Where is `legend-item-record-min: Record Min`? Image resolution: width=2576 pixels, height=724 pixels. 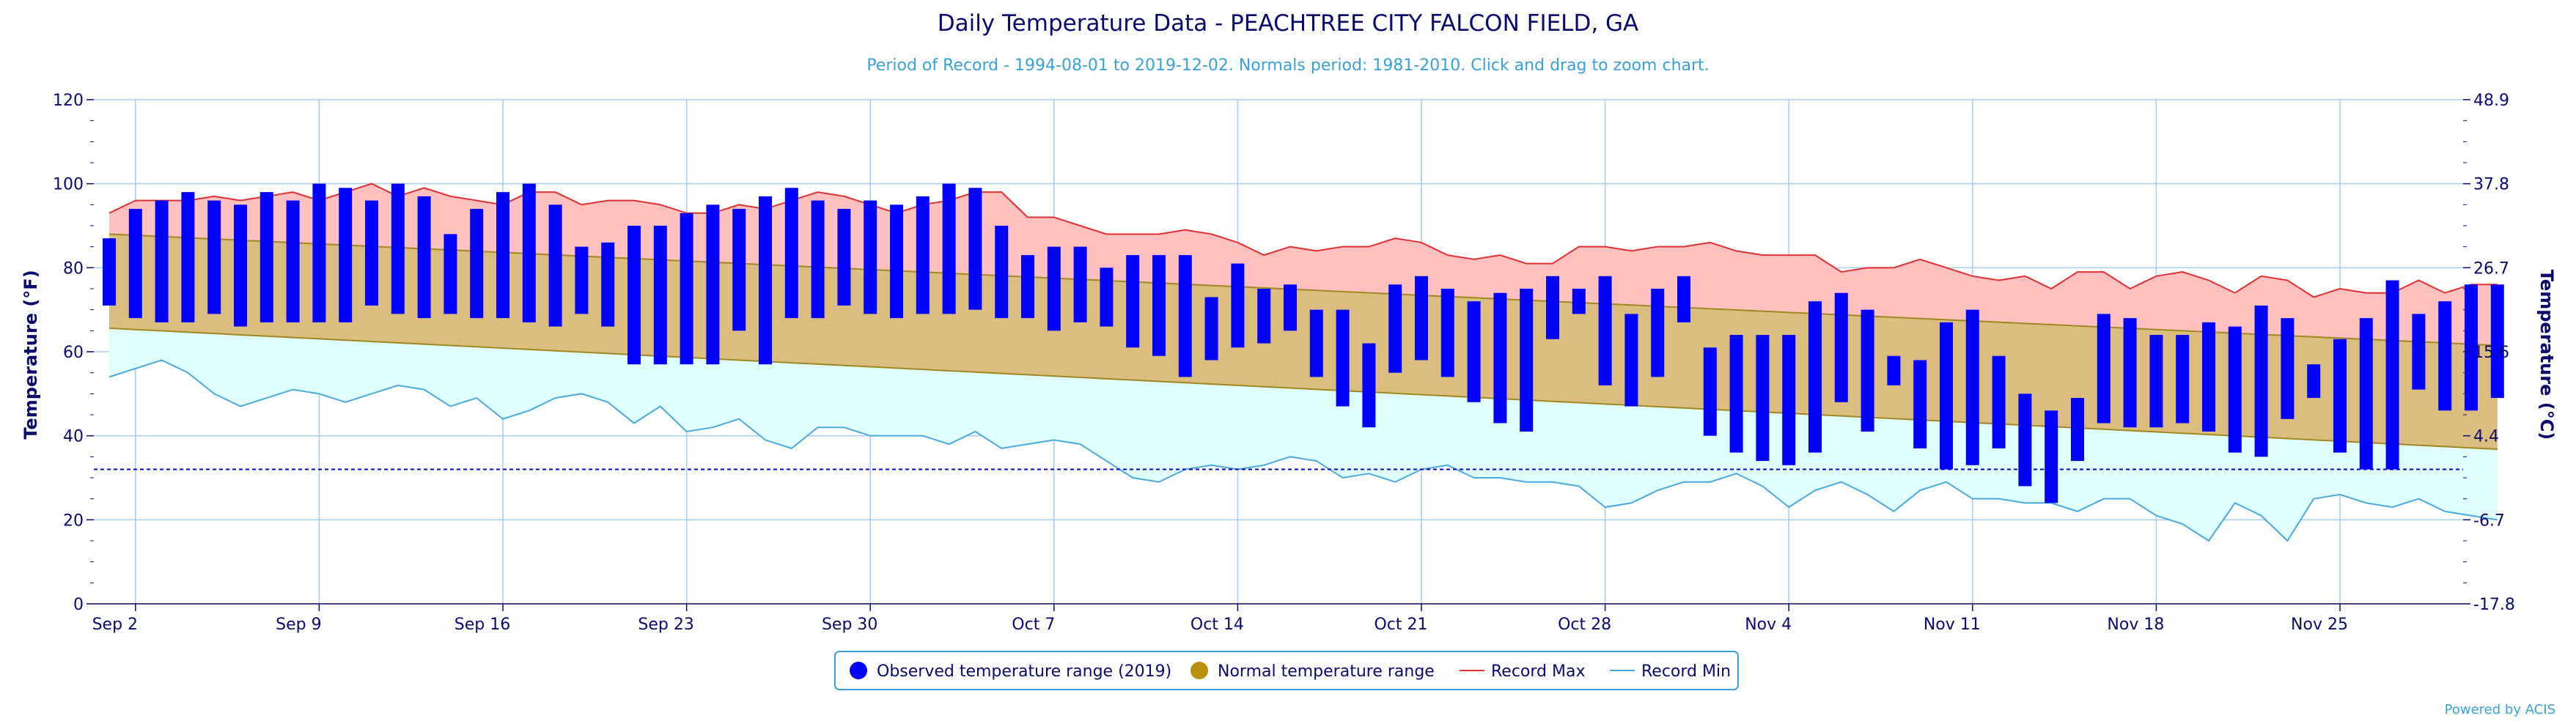 legend-item-record-min: Record Min is located at coordinates (1670, 671).